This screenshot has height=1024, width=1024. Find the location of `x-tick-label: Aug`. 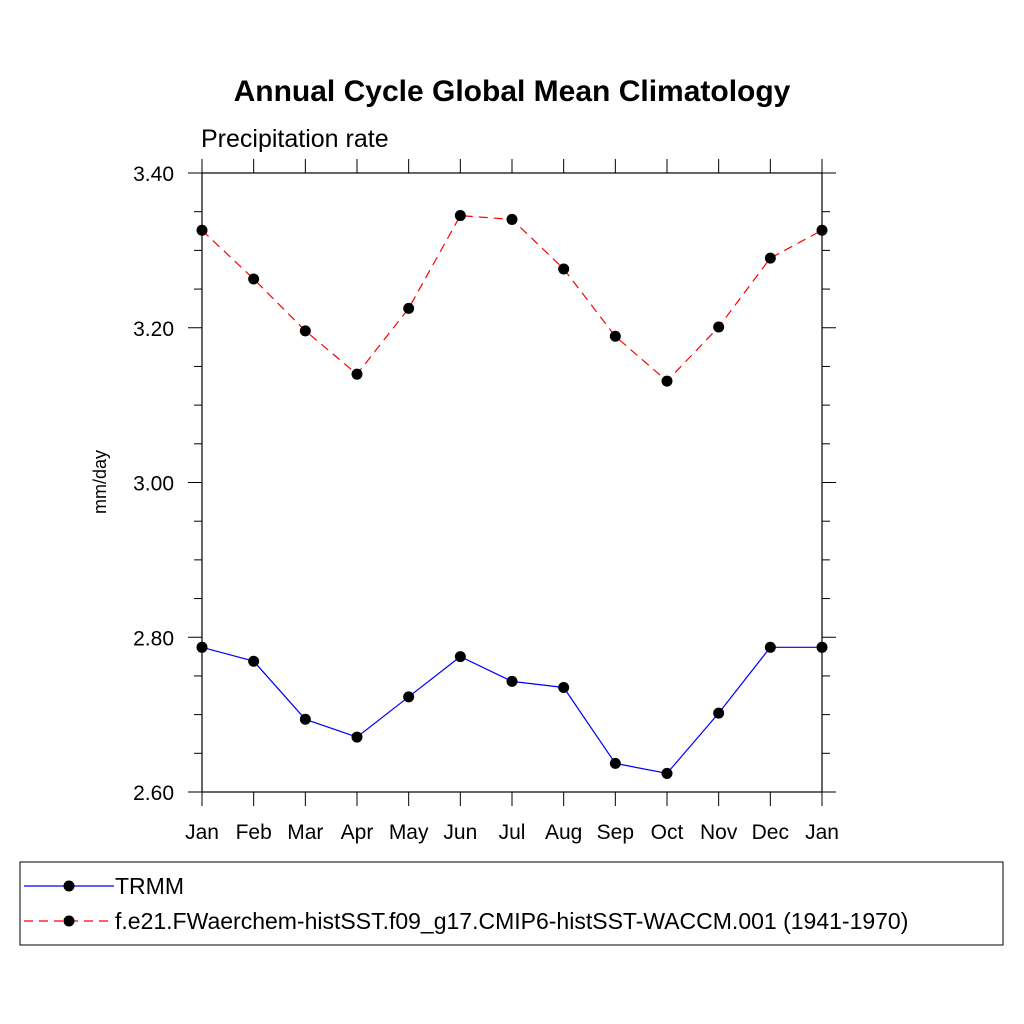

x-tick-label: Aug is located at coordinates (563, 832).